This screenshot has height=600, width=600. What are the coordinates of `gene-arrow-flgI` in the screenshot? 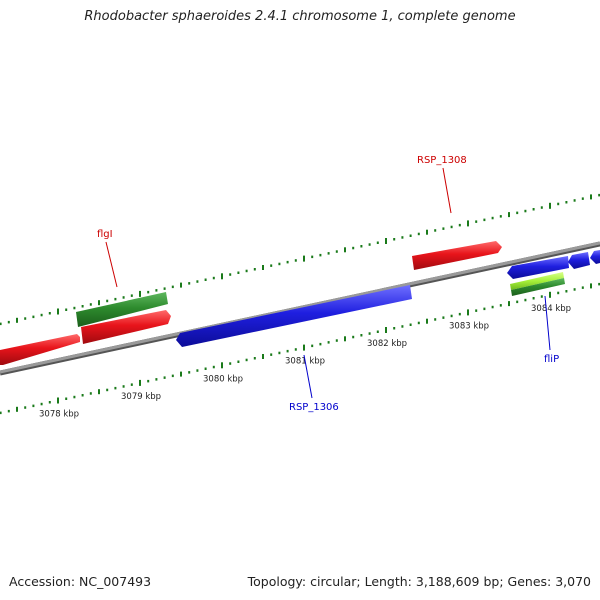 It's located at (122, 309).